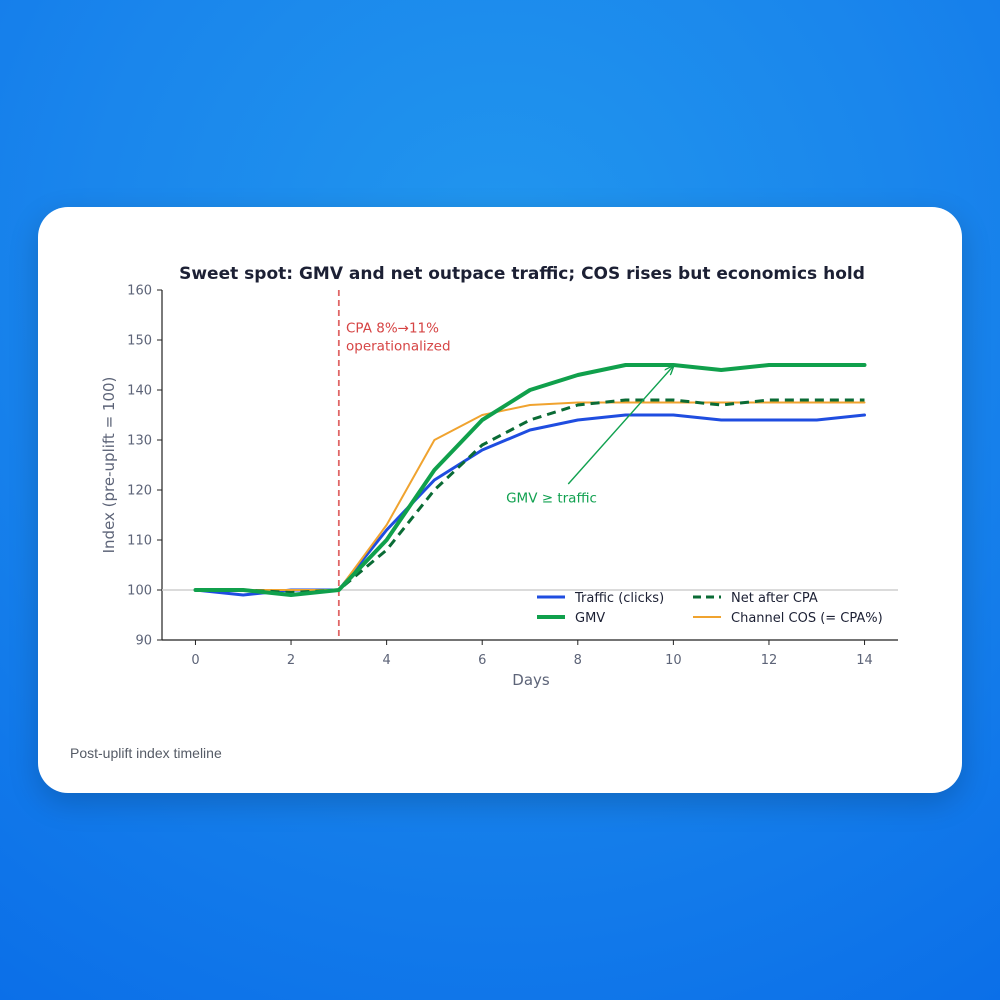 This screenshot has height=1000, width=1000. I want to click on x-tick-label: 10, so click(673, 660).